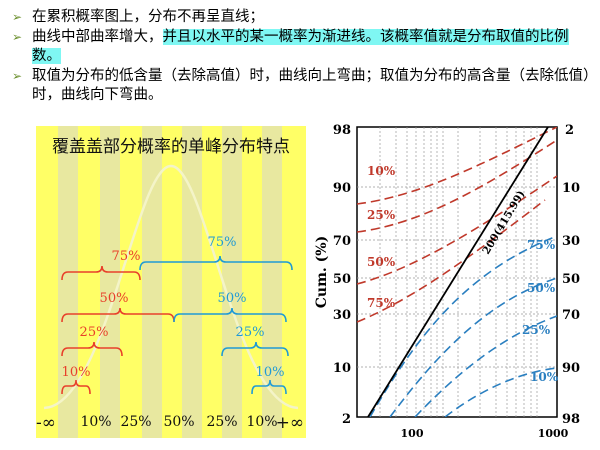  I want to click on blue-curve-label-50: 50%, so click(541, 288).